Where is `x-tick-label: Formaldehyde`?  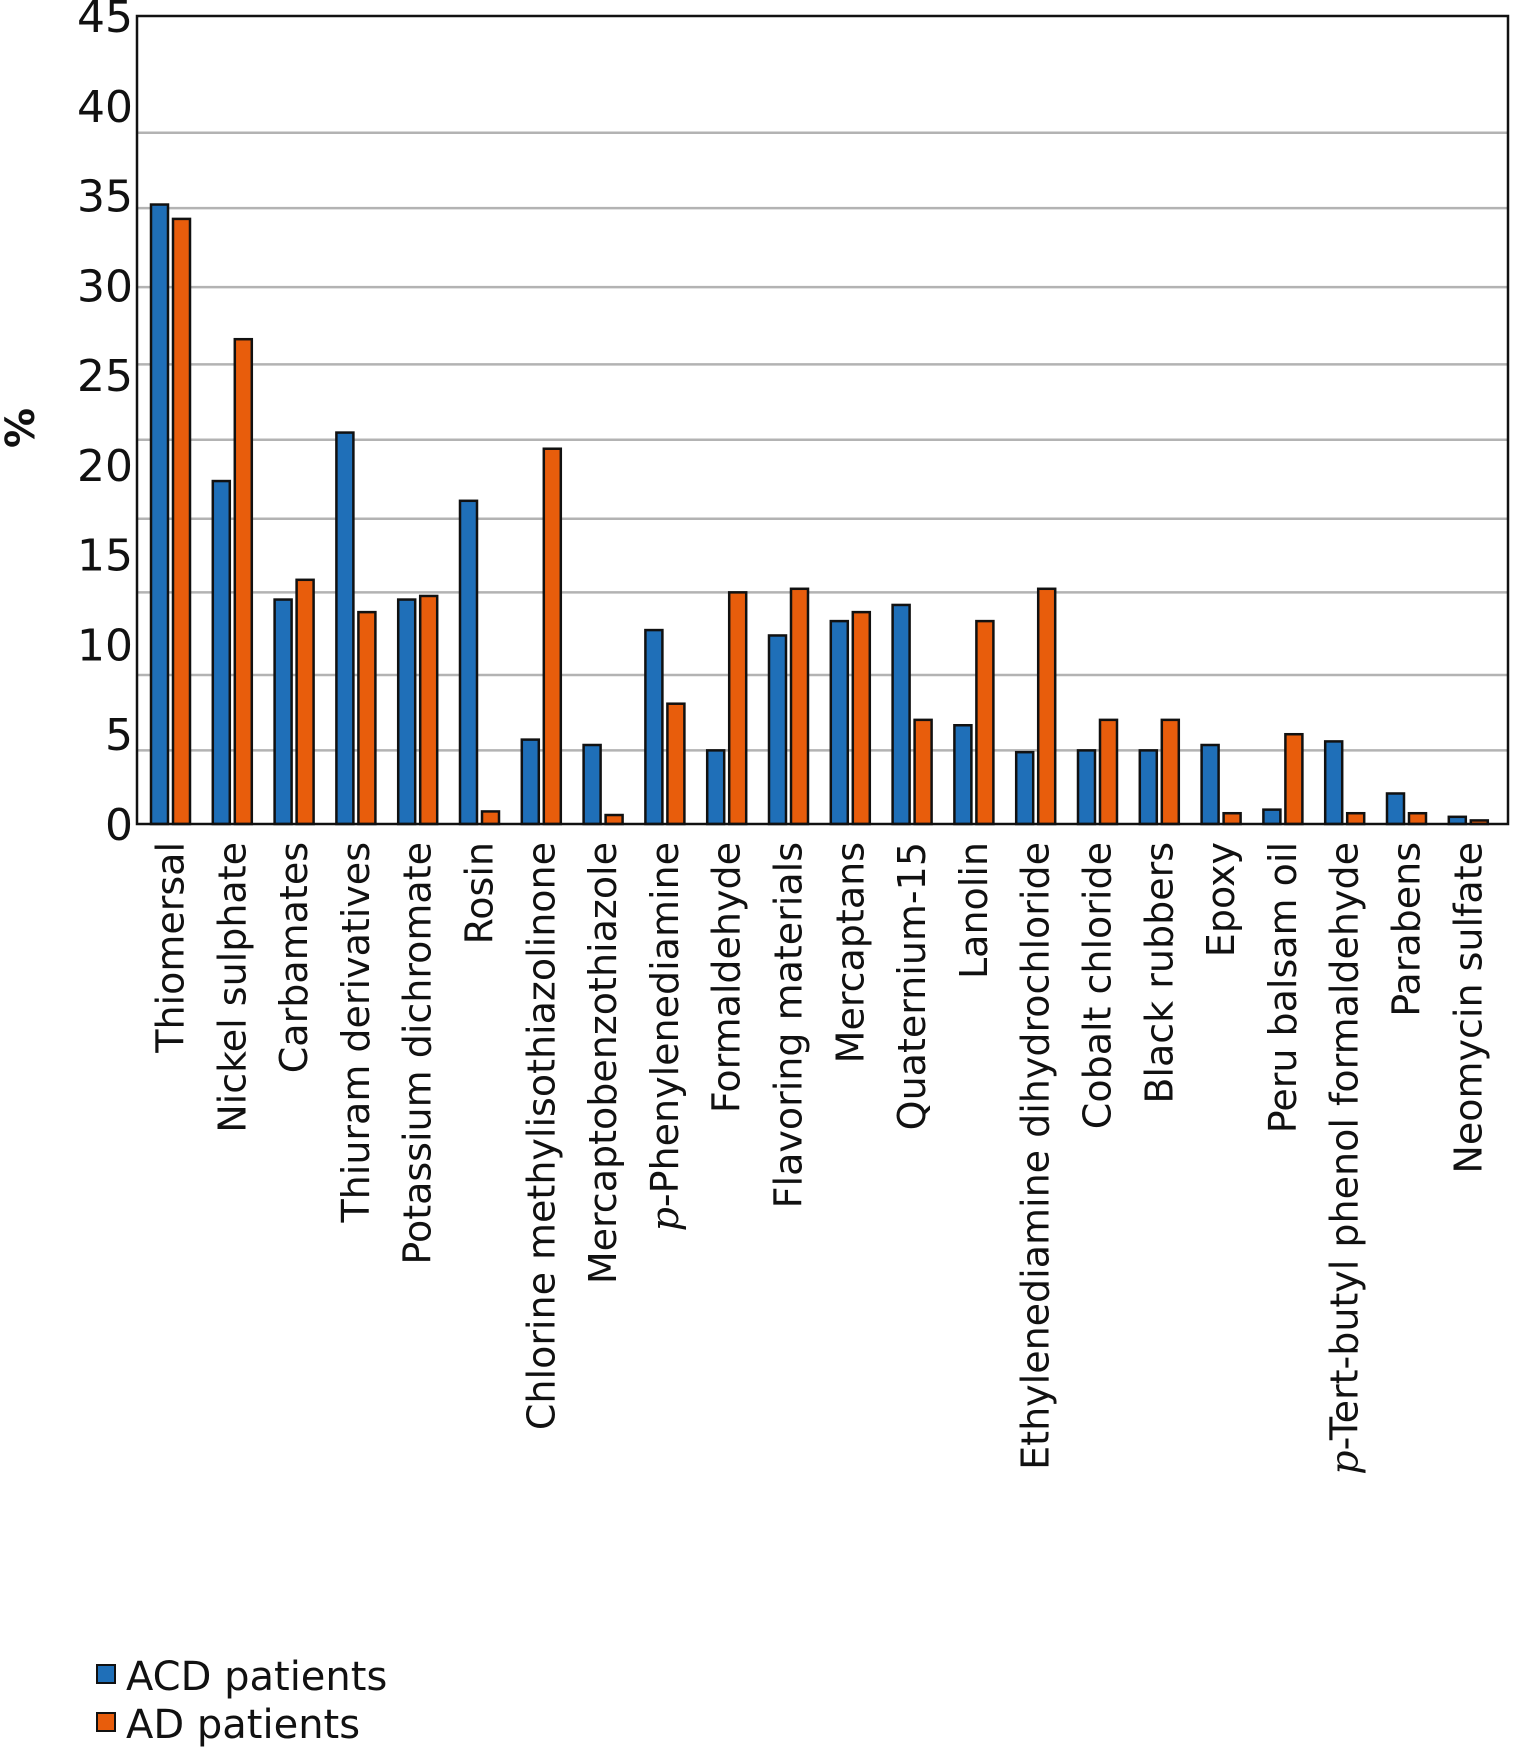
x-tick-label: Formaldehyde is located at coordinates (727, 977).